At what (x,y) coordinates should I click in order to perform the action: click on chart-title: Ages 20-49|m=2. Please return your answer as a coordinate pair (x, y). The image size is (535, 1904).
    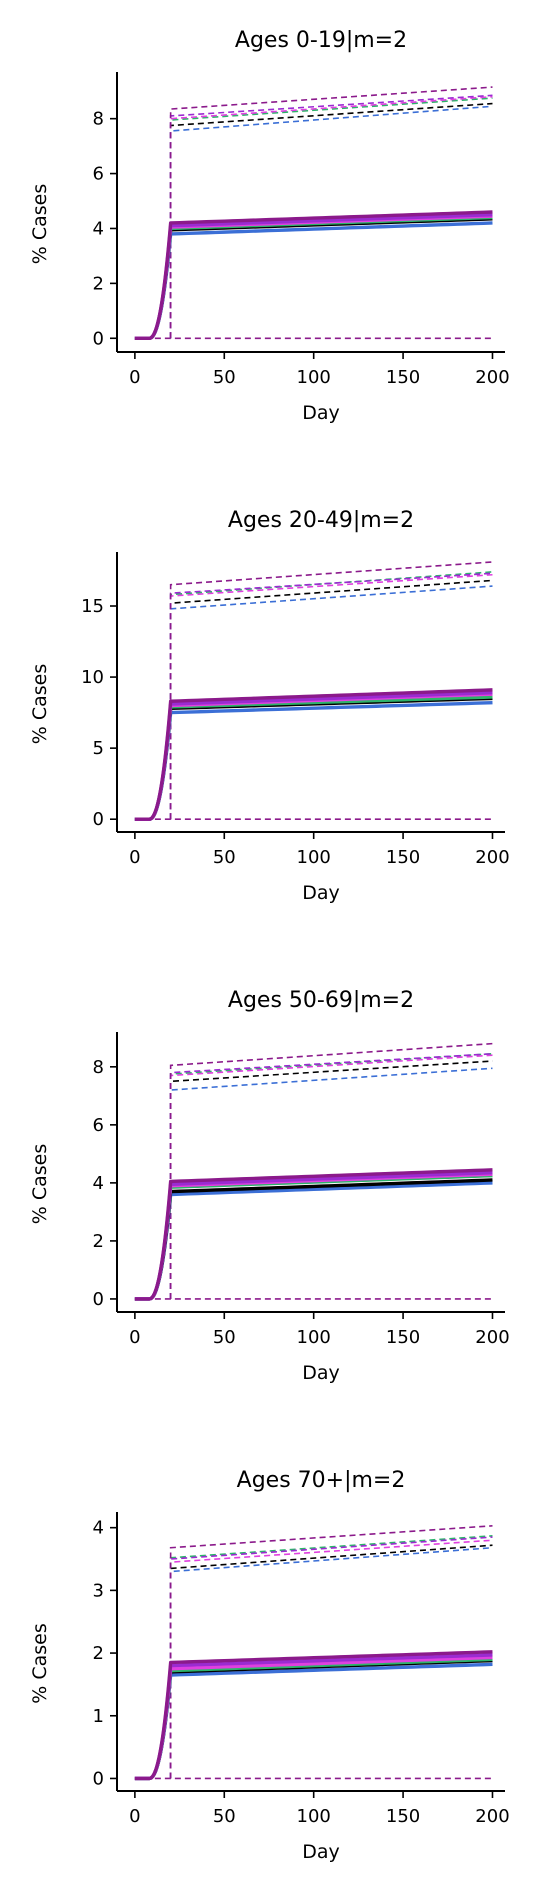
    Looking at the image, I should click on (321, 520).